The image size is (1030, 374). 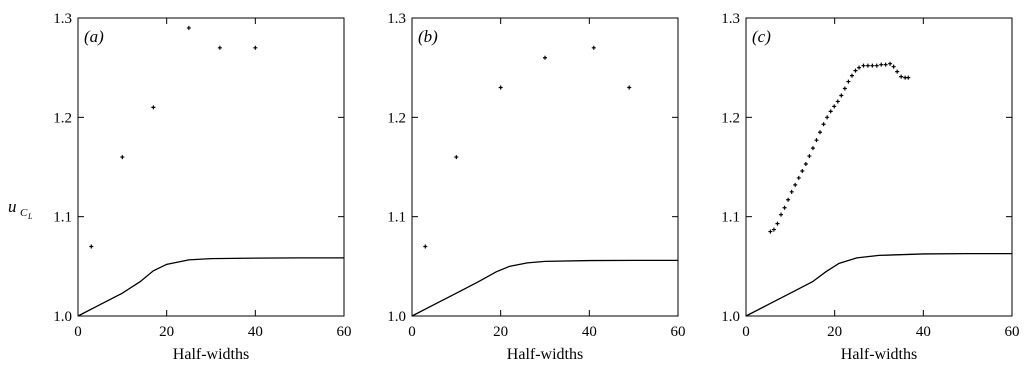 What do you see at coordinates (12, 206) in the screenshot?
I see `y-label-base: u` at bounding box center [12, 206].